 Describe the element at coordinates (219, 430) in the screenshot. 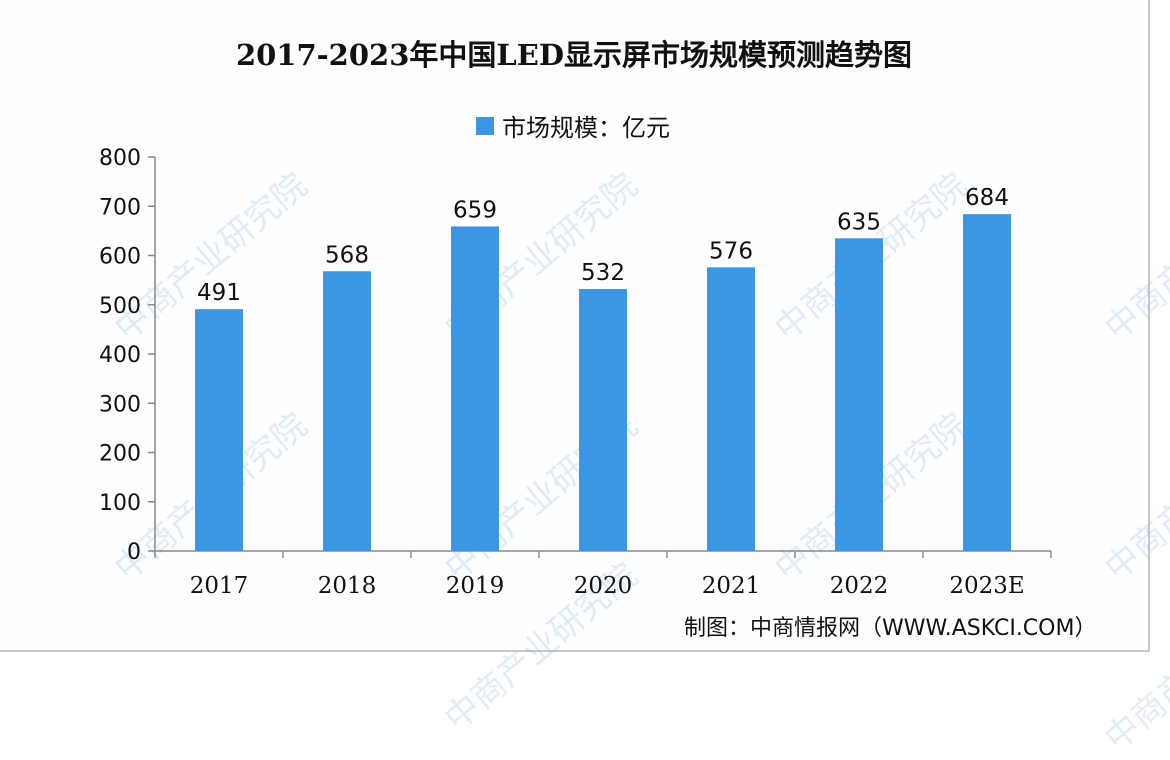

I see `bar-2017` at that location.